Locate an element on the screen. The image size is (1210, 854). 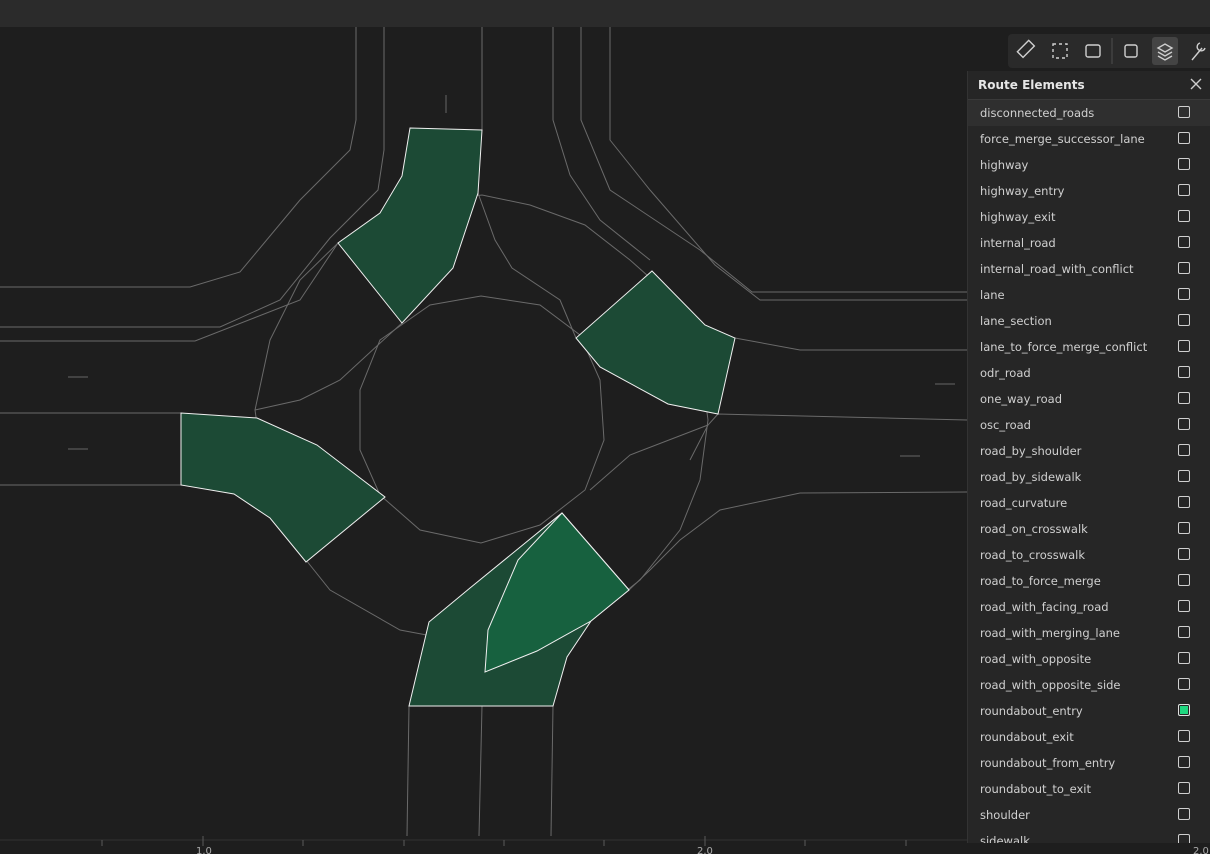
list-row: roundabout_from_entry is located at coordinates (1089, 763).